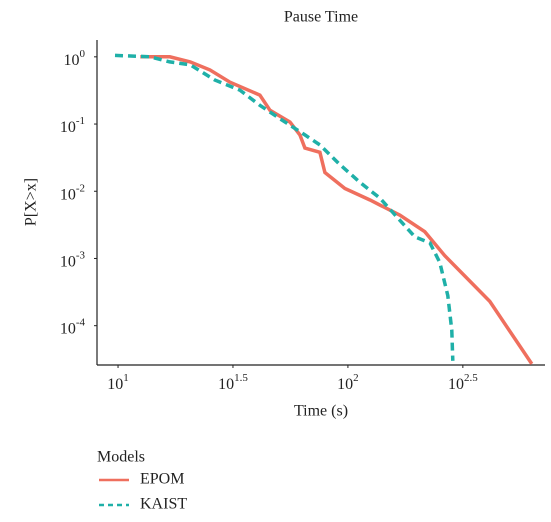 This screenshot has width=551, height=522. Describe the element at coordinates (83, 53) in the screenshot. I see `tick-exponent: 0` at that location.